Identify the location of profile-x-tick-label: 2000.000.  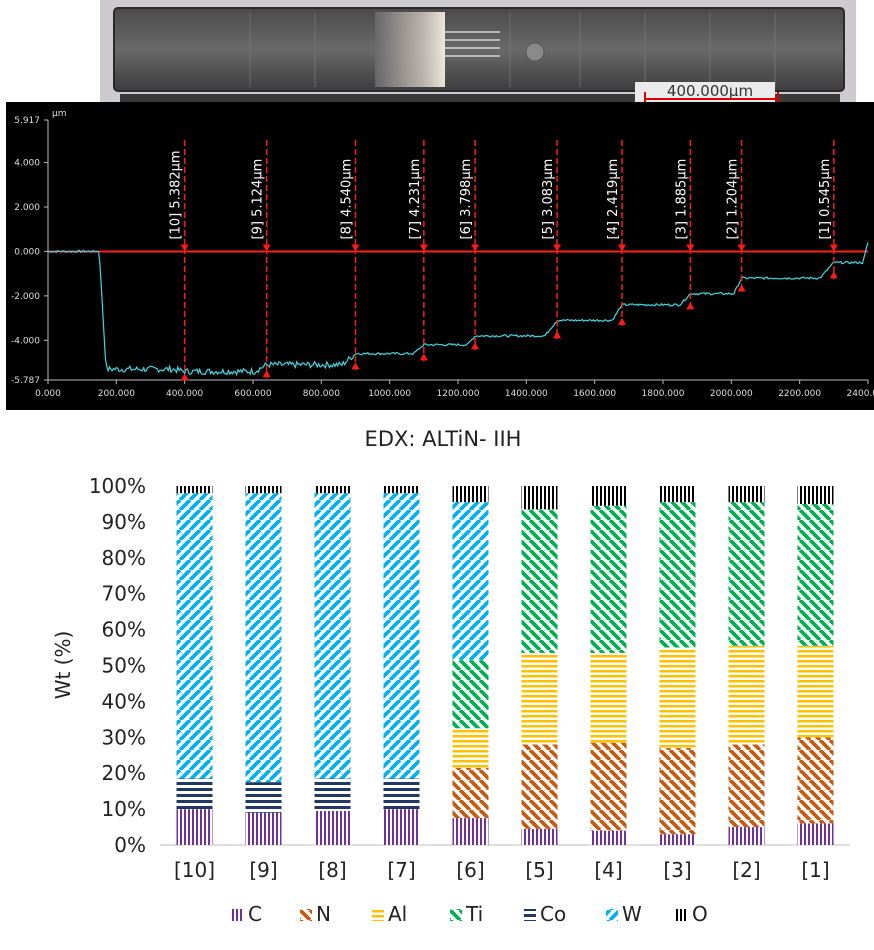
(731, 394).